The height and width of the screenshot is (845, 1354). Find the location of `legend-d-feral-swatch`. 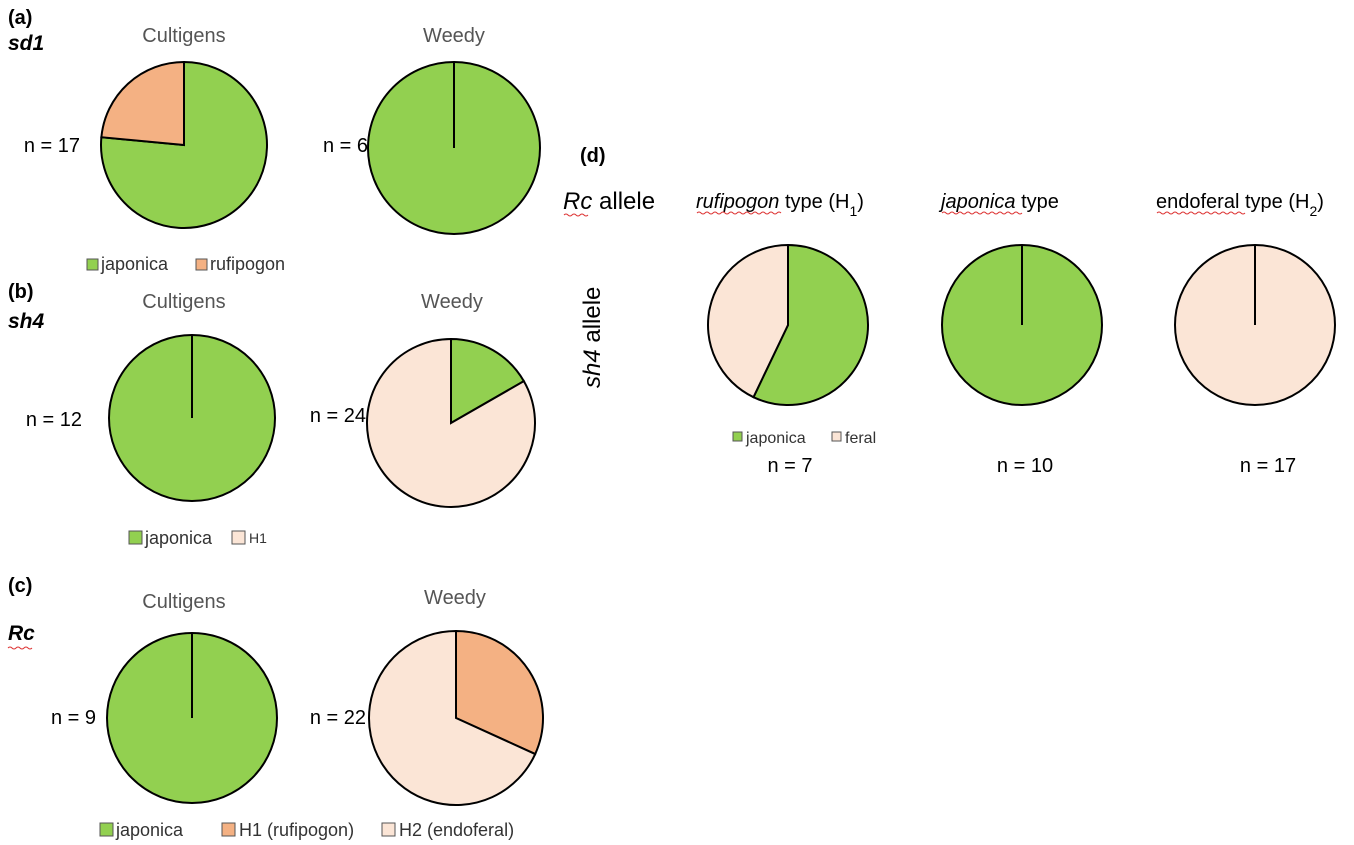

legend-d-feral-swatch is located at coordinates (836, 436).